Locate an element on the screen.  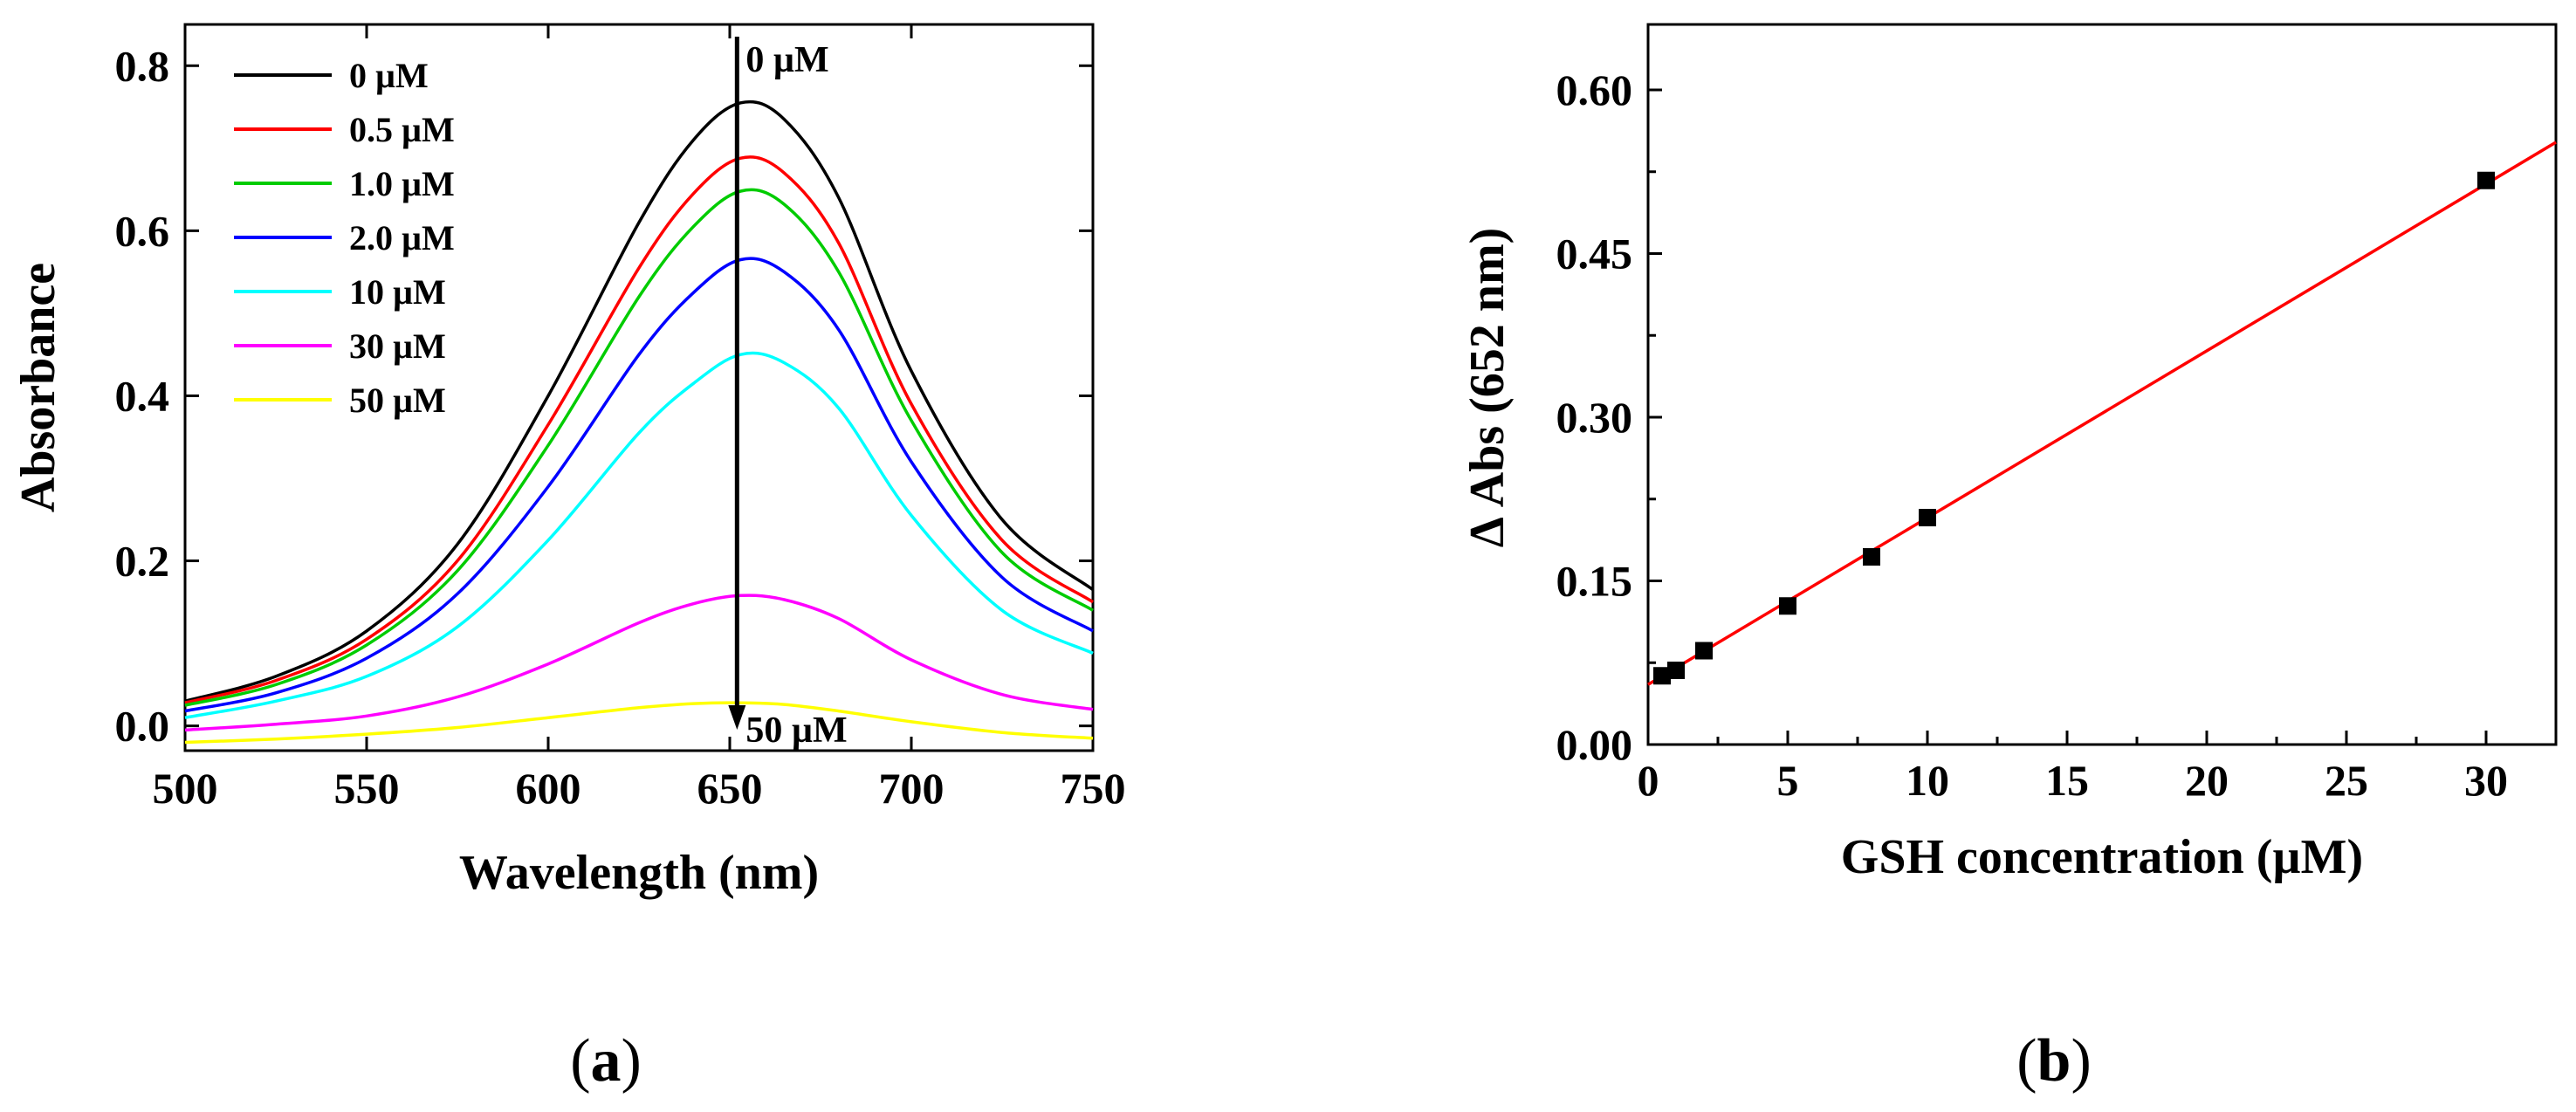
panel-b-x-tick-label: 15 is located at coordinates (2067, 780).